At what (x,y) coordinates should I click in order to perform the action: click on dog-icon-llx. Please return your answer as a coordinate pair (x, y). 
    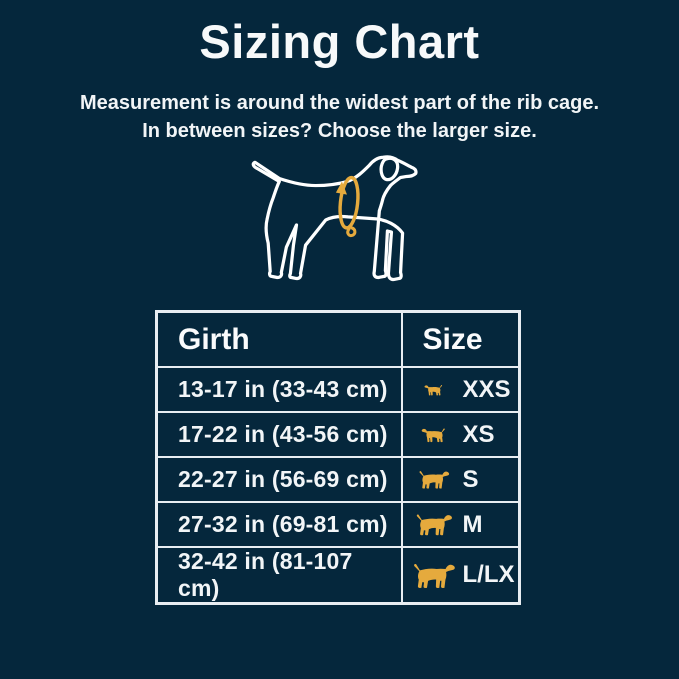
    Looking at the image, I should click on (434, 575).